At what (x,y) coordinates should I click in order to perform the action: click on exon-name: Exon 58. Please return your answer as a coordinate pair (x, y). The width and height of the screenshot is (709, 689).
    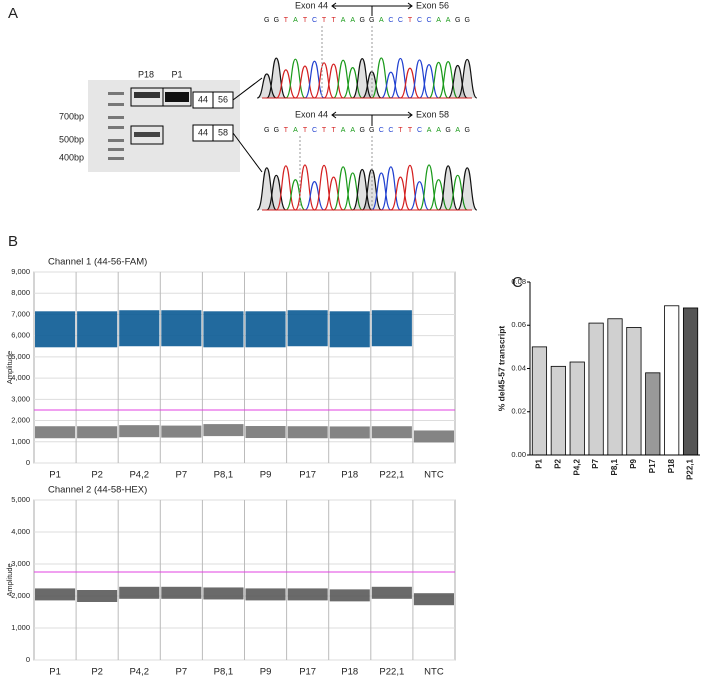
    Looking at the image, I should click on (432, 114).